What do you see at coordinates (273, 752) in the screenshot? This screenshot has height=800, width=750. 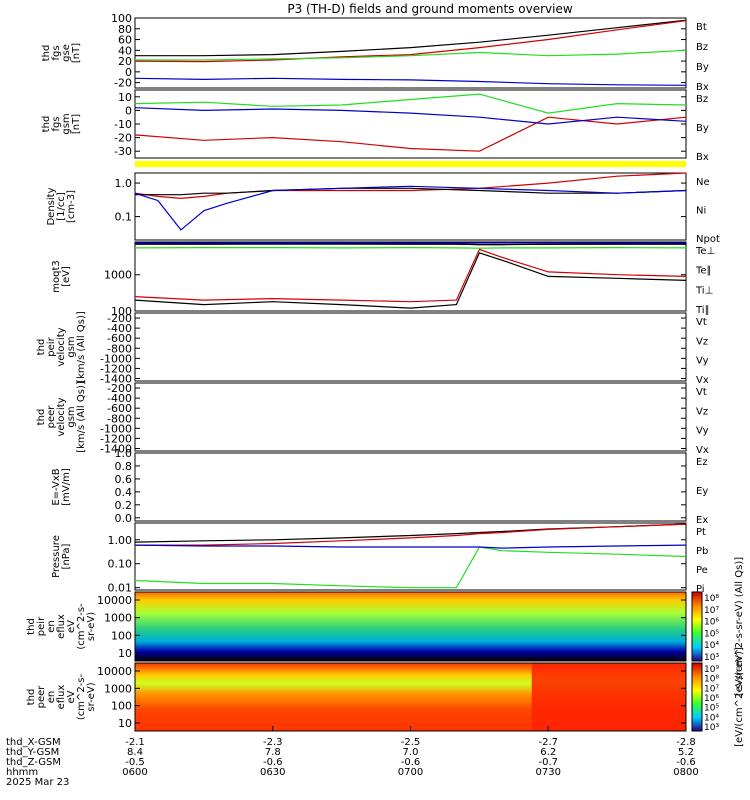 I see `xaxis-value: 7.8` at bounding box center [273, 752].